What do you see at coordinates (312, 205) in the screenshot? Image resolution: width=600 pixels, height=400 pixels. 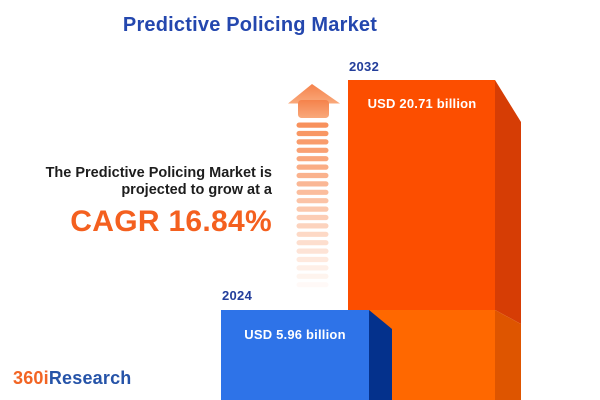 I see `arrow-dashes` at bounding box center [312, 205].